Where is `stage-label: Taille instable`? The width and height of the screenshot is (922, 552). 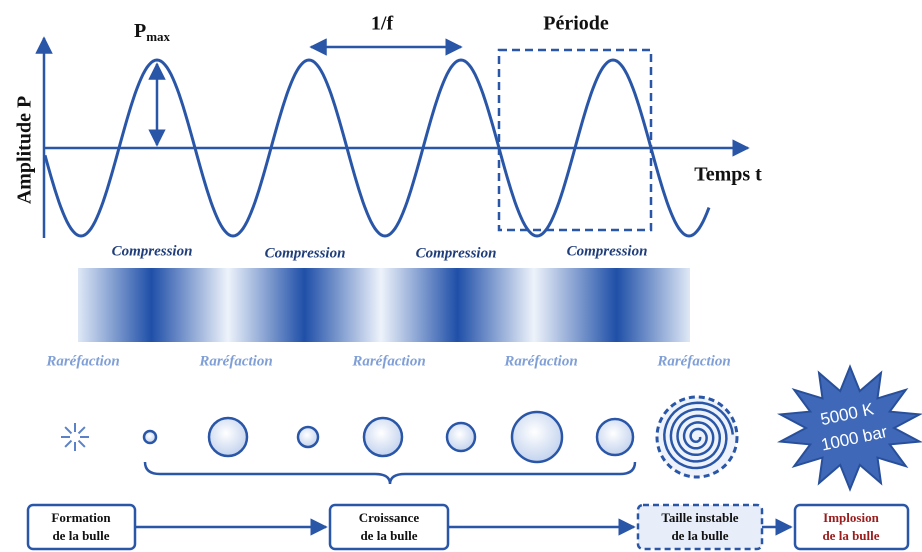
stage-label: Taille instable is located at coordinates (699, 517).